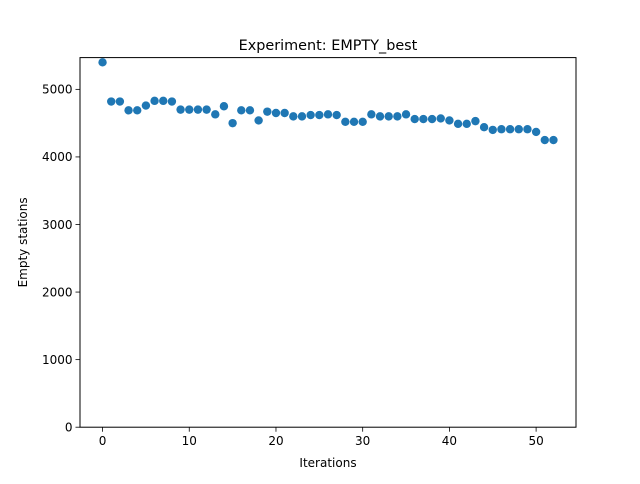  What do you see at coordinates (275, 441) in the screenshot?
I see `x-tick-label: 20` at bounding box center [275, 441].